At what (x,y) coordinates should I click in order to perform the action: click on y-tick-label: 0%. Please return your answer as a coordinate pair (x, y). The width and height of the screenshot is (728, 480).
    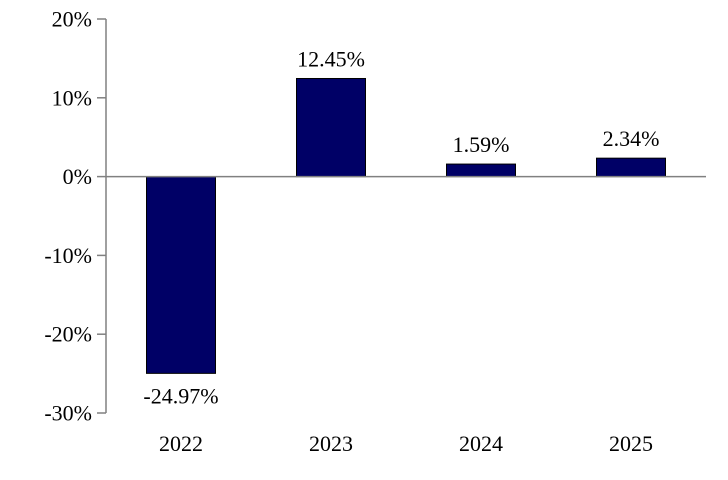
    Looking at the image, I should click on (77, 176).